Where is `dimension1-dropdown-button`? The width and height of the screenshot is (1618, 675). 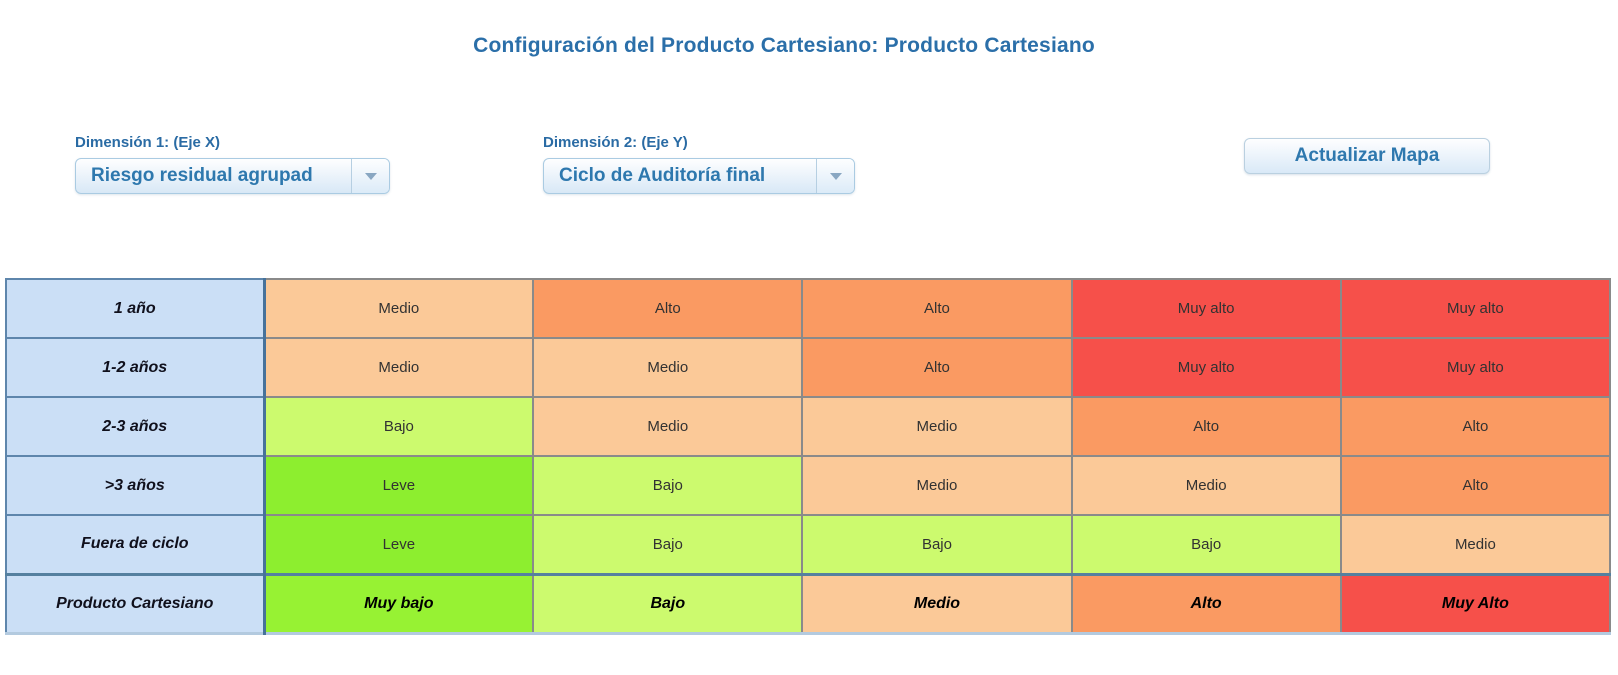
dimension1-dropdown-button is located at coordinates (370, 176).